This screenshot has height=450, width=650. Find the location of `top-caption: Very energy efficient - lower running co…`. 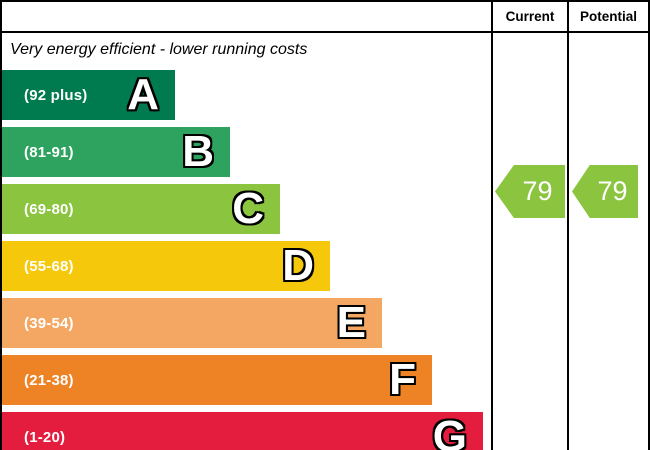

top-caption: Very energy efficient - lower running co… is located at coordinates (159, 49).